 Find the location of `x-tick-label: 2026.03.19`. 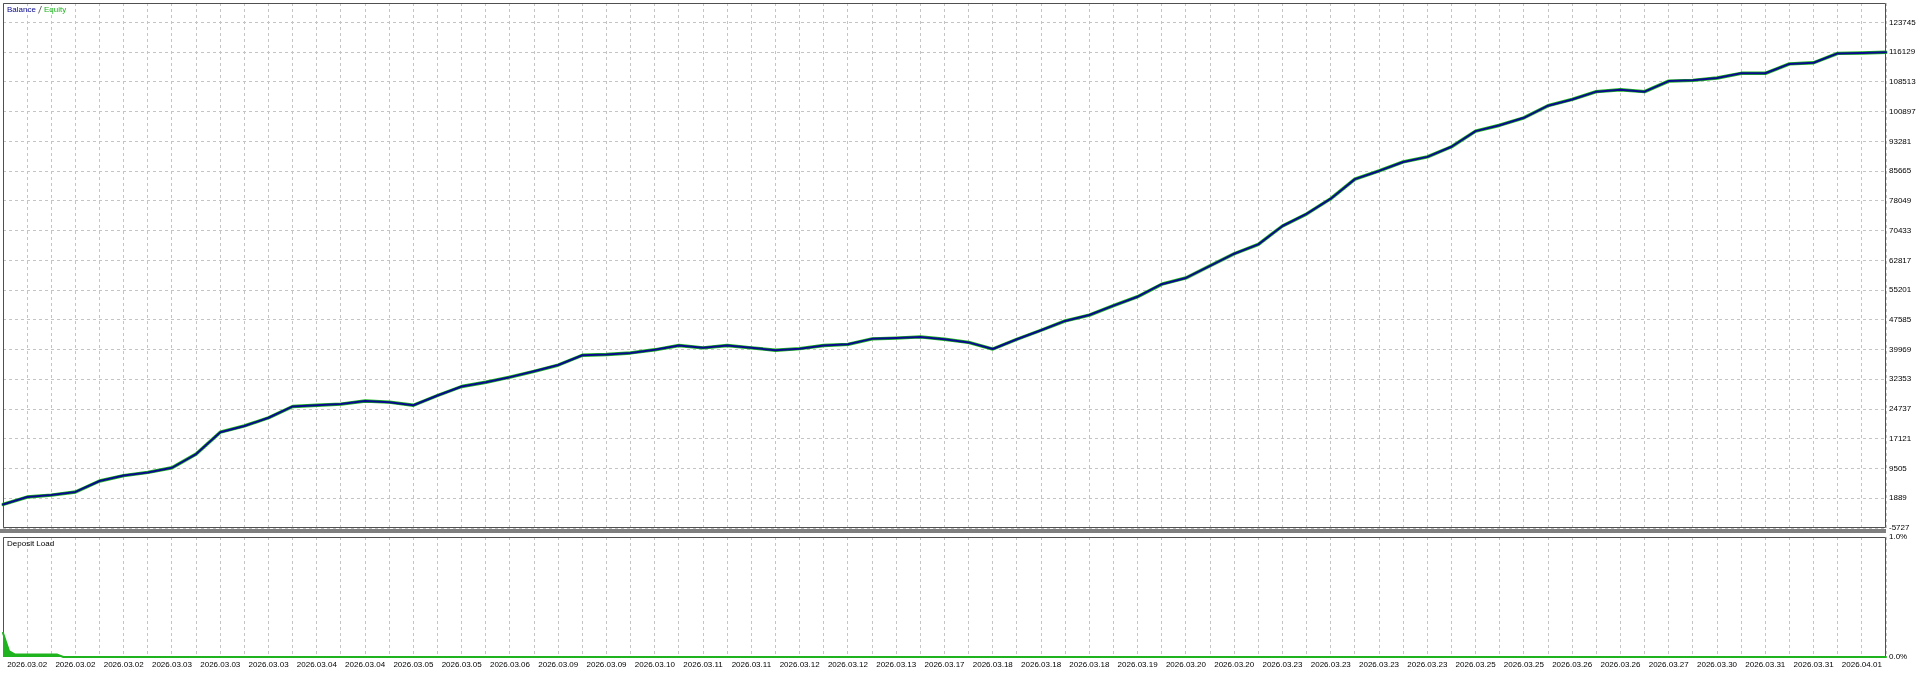

x-tick-label: 2026.03.19 is located at coordinates (1138, 664).